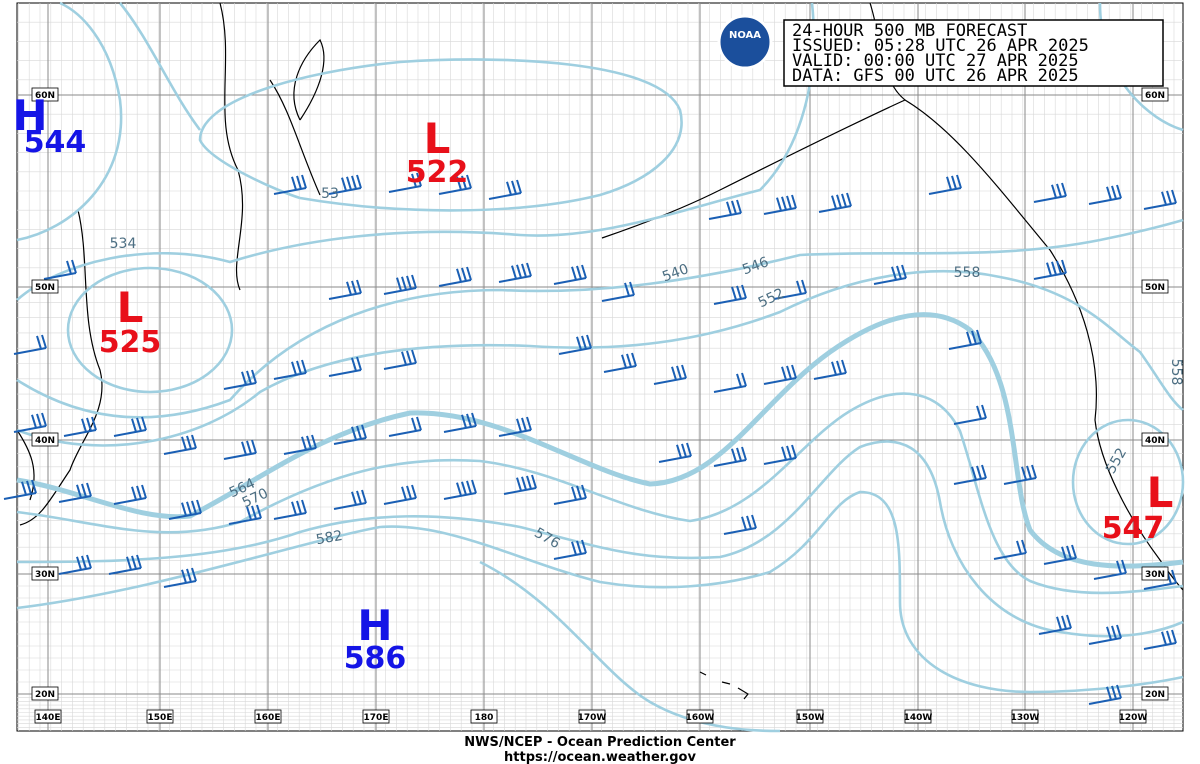 The image size is (1200, 764). What do you see at coordinates (329, 538) in the screenshot?
I see `contour-label: 582` at bounding box center [329, 538].